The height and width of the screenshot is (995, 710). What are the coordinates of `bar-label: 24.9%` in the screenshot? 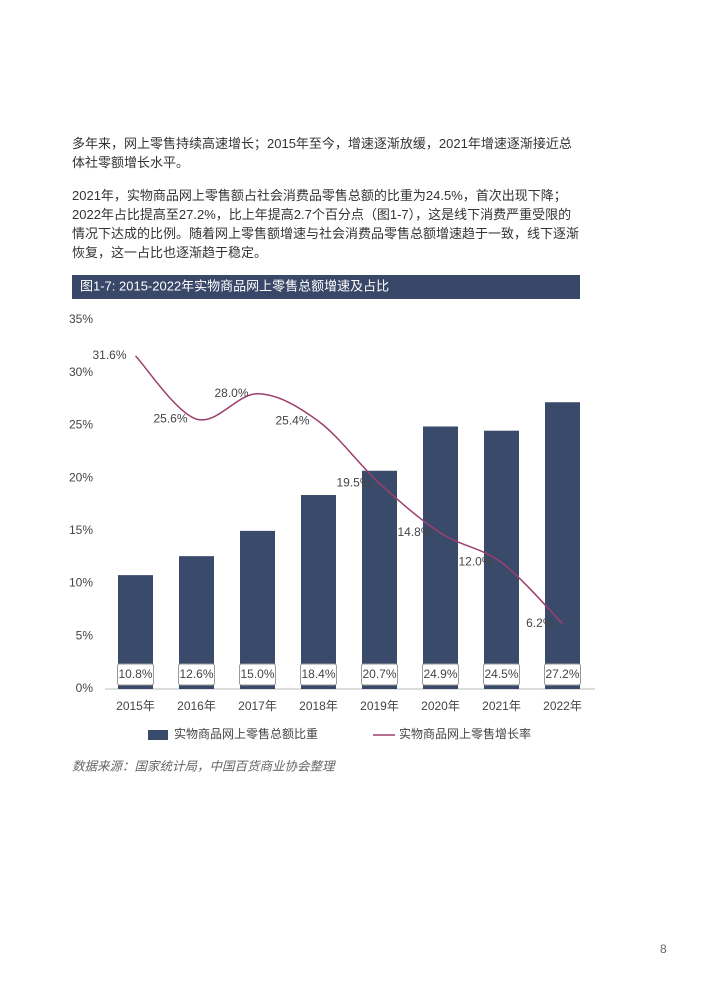 It's located at (440, 674).